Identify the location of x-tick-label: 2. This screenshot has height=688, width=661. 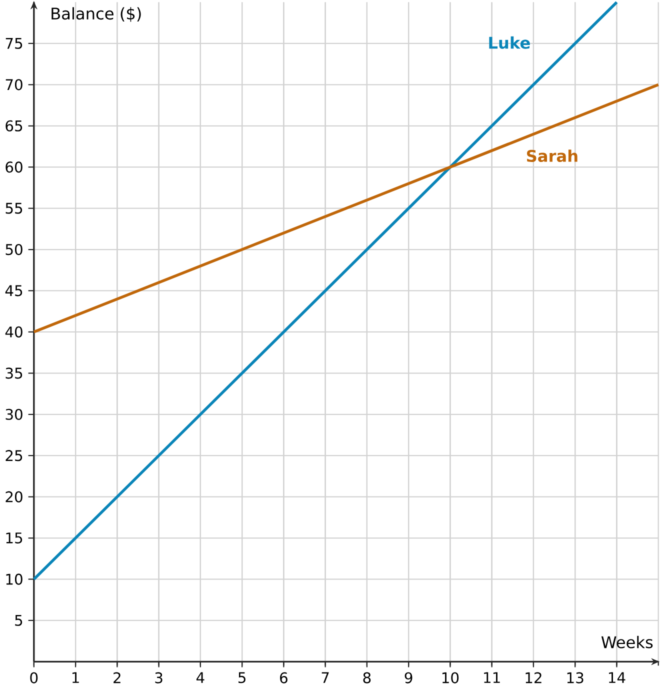
(117, 678).